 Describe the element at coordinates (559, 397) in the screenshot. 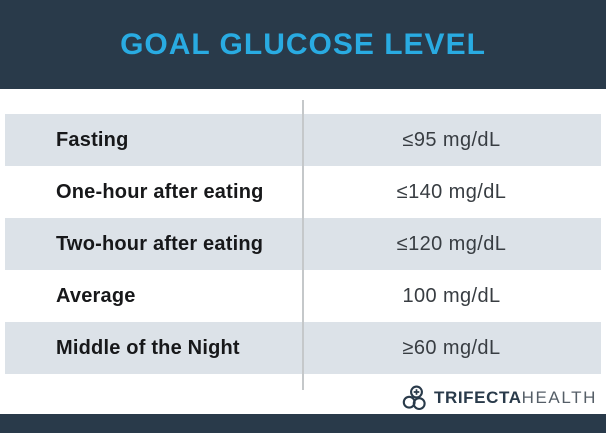

I see `brand-name-health: HEALTH` at that location.